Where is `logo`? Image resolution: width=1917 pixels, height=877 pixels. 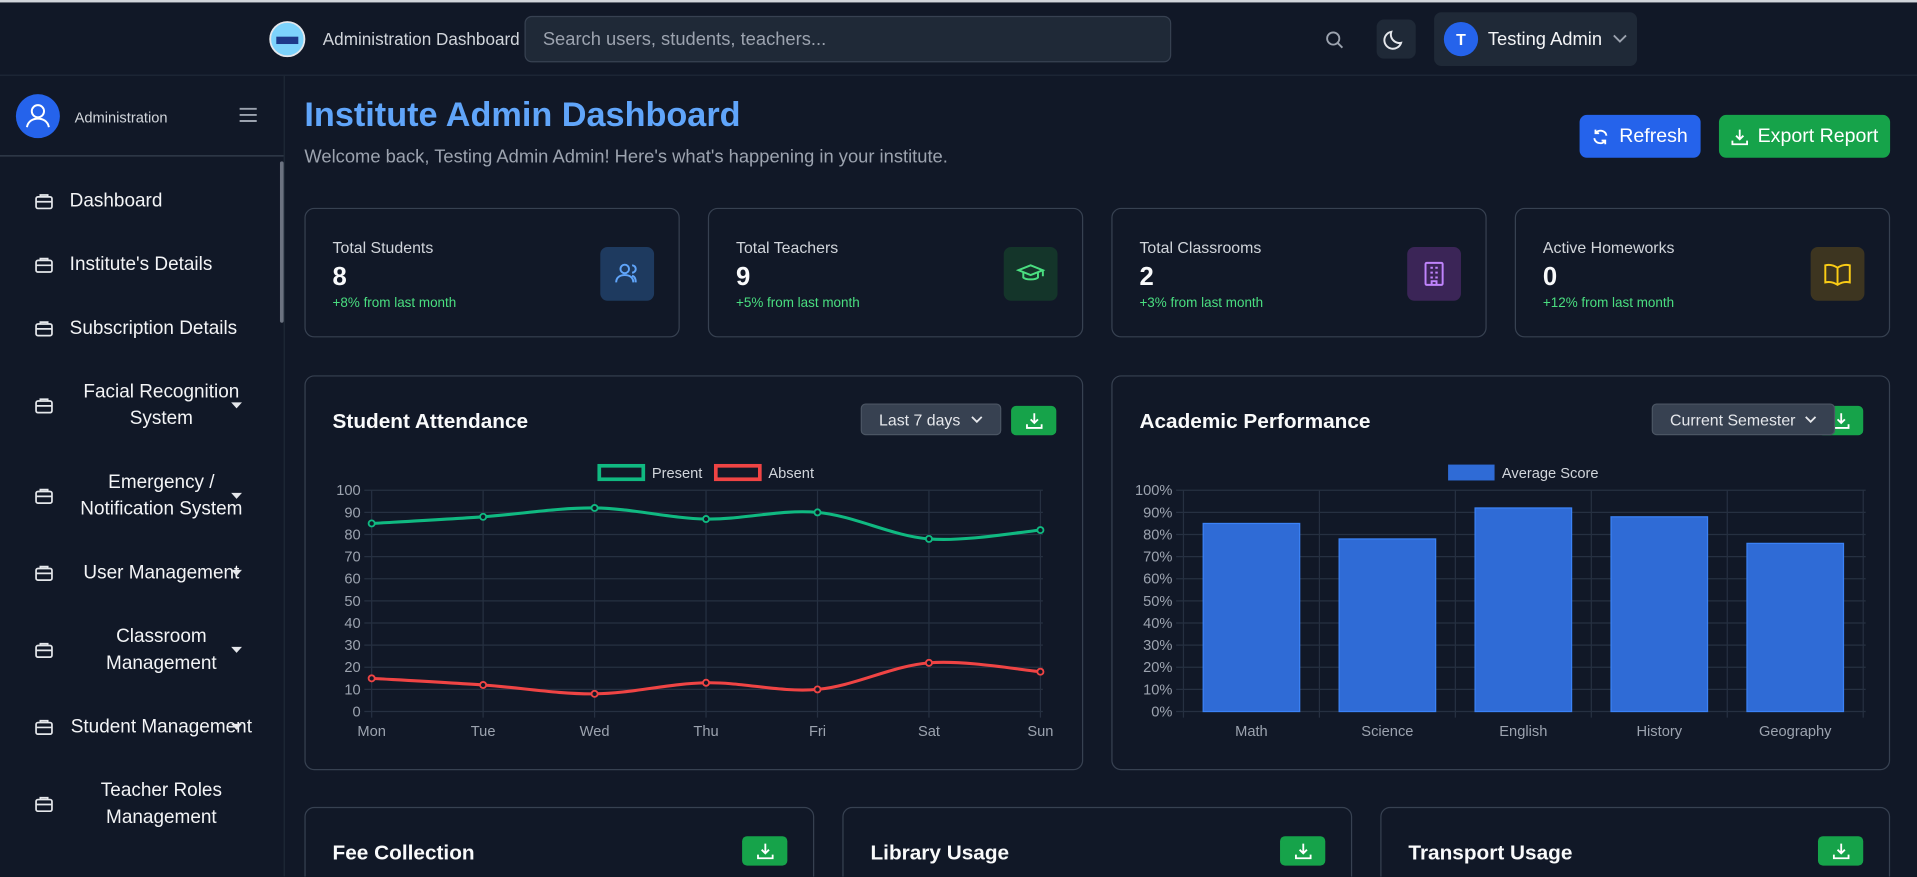
logo is located at coordinates (287, 39).